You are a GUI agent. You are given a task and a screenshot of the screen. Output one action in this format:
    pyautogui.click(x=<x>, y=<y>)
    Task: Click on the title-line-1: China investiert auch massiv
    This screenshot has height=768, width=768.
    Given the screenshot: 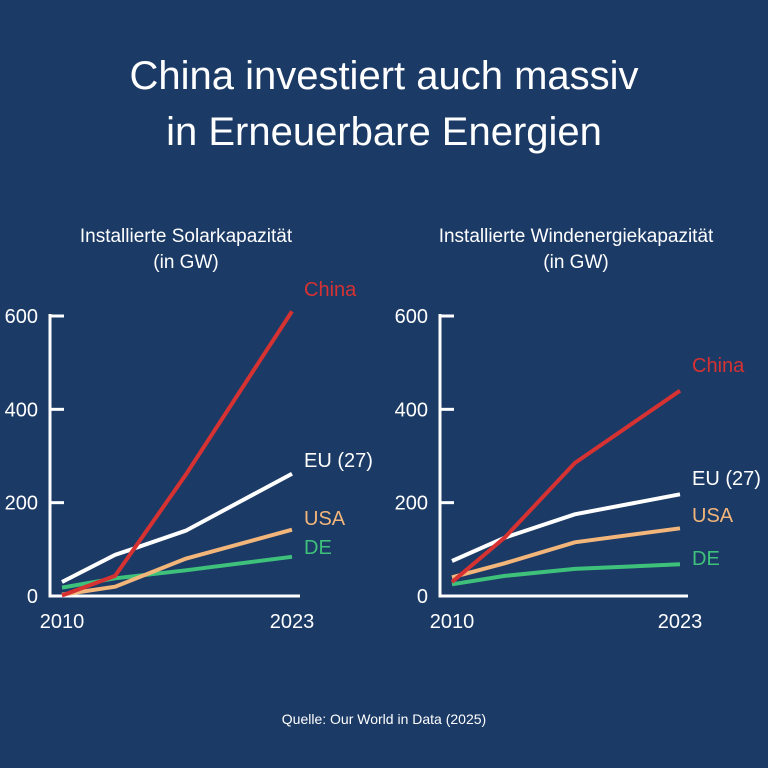 What is the action you would take?
    pyautogui.click(x=384, y=76)
    